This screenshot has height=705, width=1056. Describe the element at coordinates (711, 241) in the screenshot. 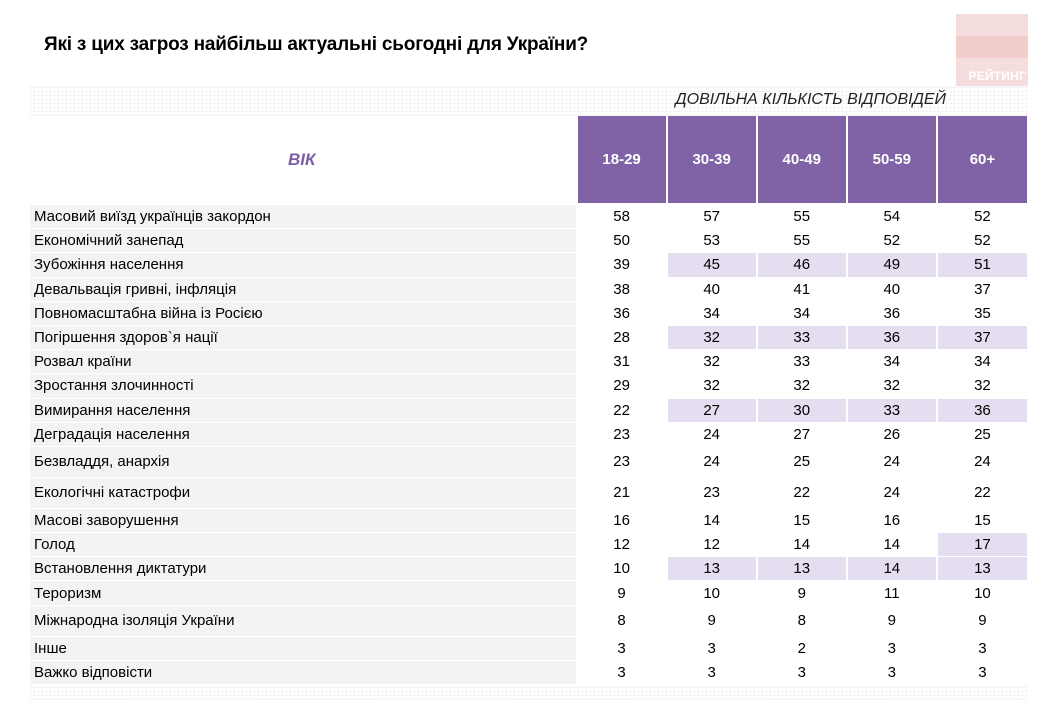

I see `value-cell: 53` at that location.